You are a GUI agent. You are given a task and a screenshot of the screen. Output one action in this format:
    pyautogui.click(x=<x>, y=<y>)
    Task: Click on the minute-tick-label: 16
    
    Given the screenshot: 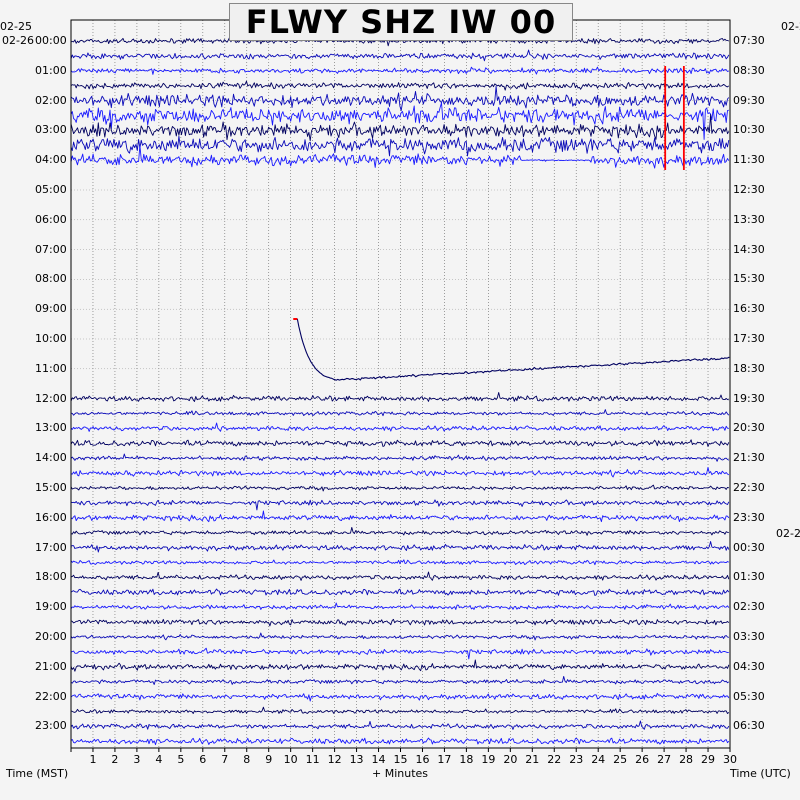 What is the action you would take?
    pyautogui.click(x=422, y=759)
    